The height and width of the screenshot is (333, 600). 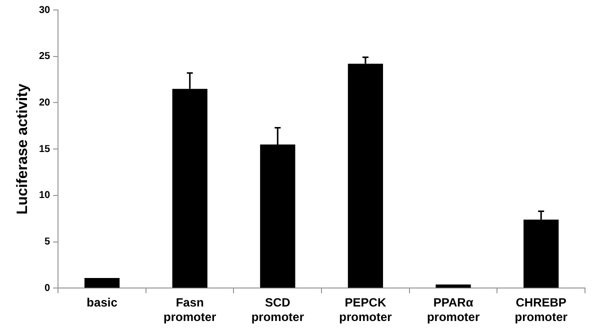 I want to click on x-tick-label: CHREBP promoter, so click(x=541, y=310).